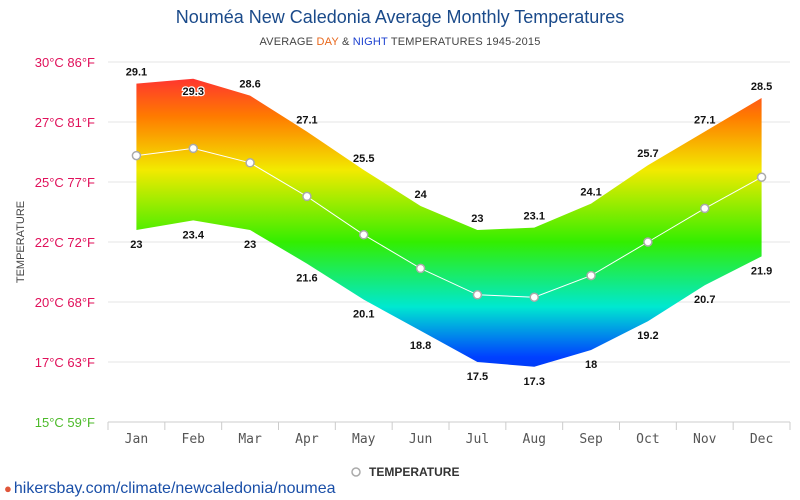 This screenshot has height=500, width=800. Describe the element at coordinates (477, 439) in the screenshot. I see `x-tick-label: Jul` at that location.